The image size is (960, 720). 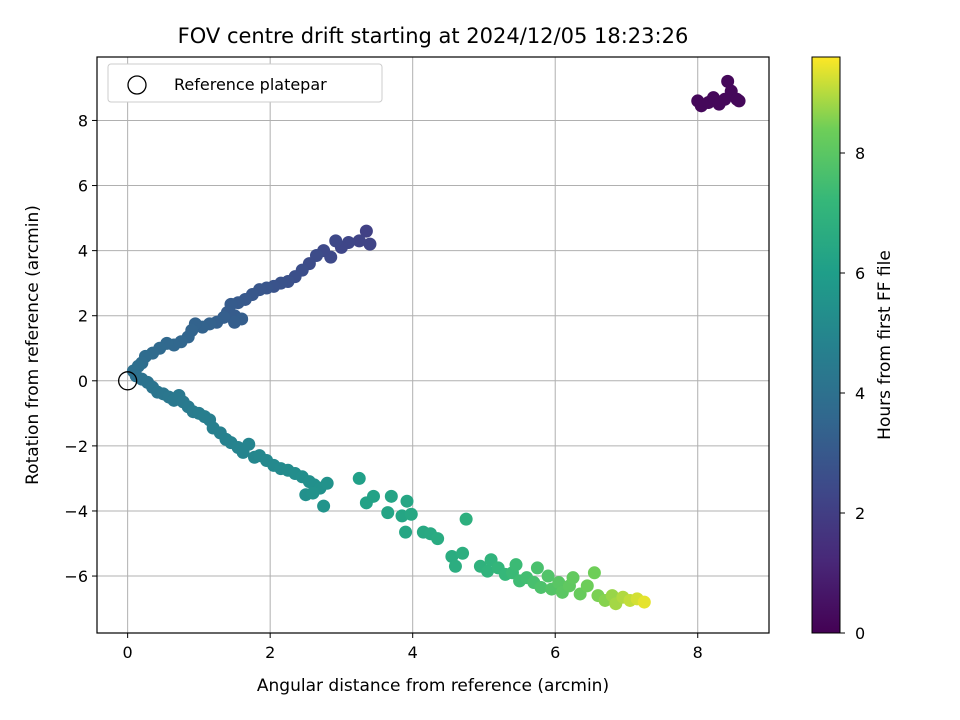 I want to click on y-tick-label: 0, so click(x=83, y=381).